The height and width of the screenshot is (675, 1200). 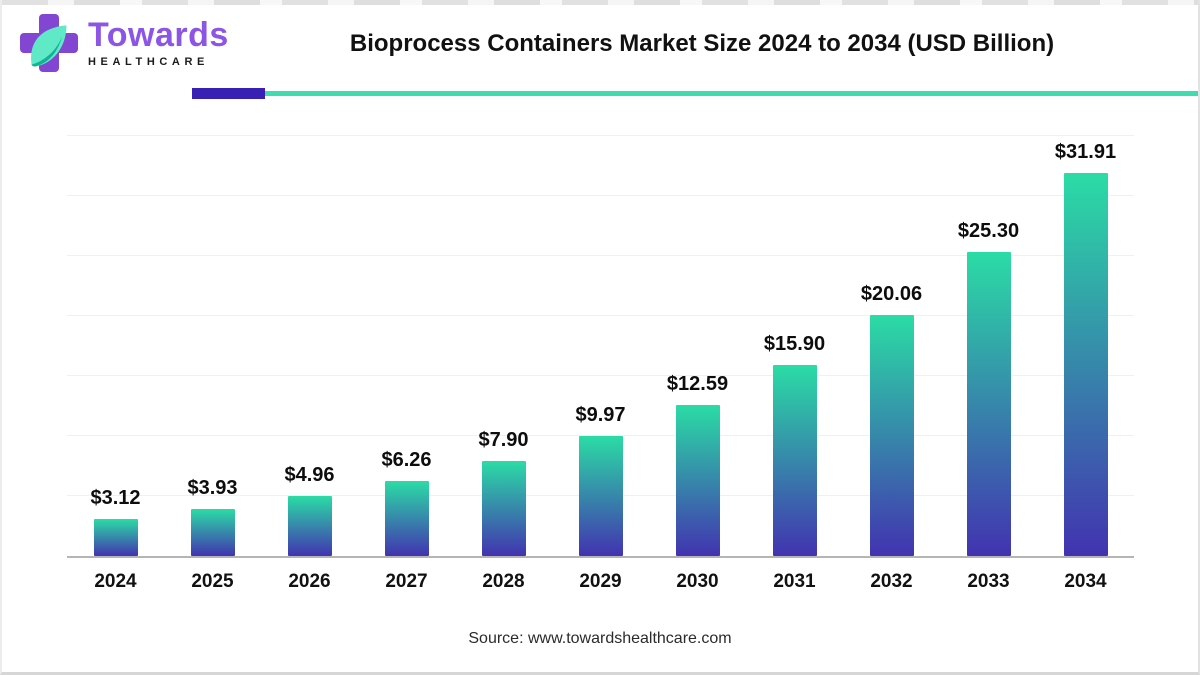 I want to click on title-divider, so click(x=600, y=94).